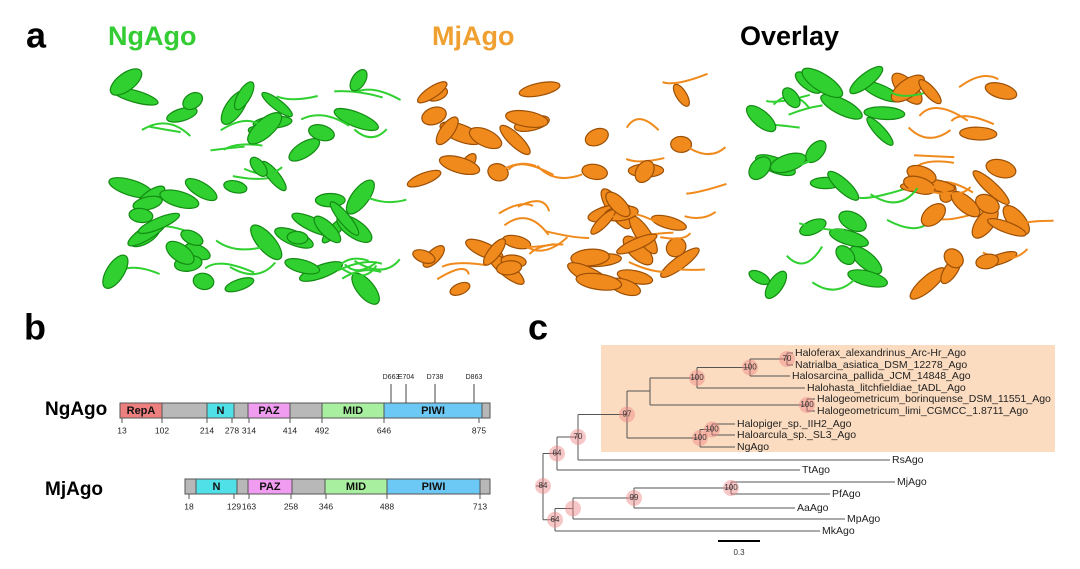 The image size is (1080, 569). I want to click on protein-name: NgAgo, so click(76, 409).